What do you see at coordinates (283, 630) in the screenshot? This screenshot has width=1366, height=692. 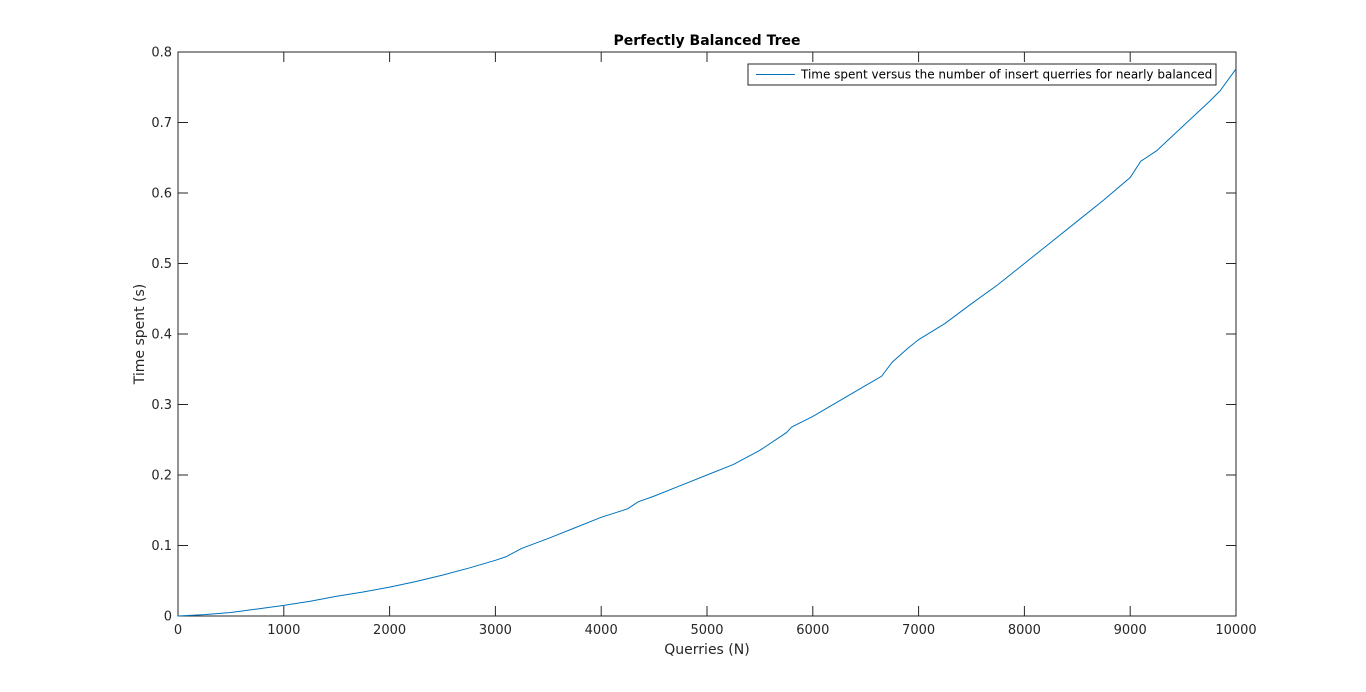 I see `x-tick-label: 1000` at bounding box center [283, 630].